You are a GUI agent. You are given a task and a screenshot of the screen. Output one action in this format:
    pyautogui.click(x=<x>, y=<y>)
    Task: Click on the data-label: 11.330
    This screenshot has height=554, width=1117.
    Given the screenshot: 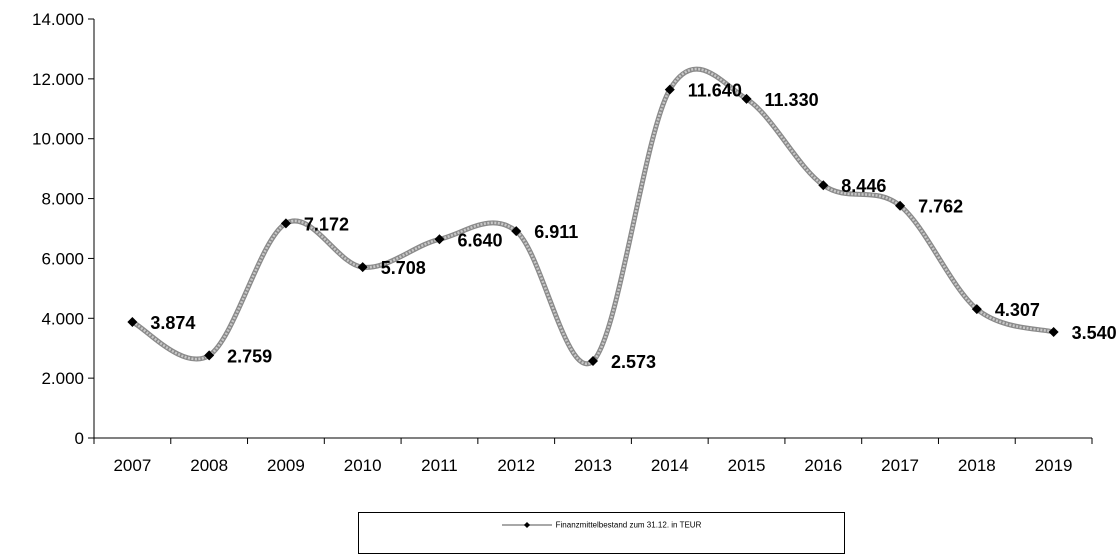 What is the action you would take?
    pyautogui.click(x=792, y=100)
    